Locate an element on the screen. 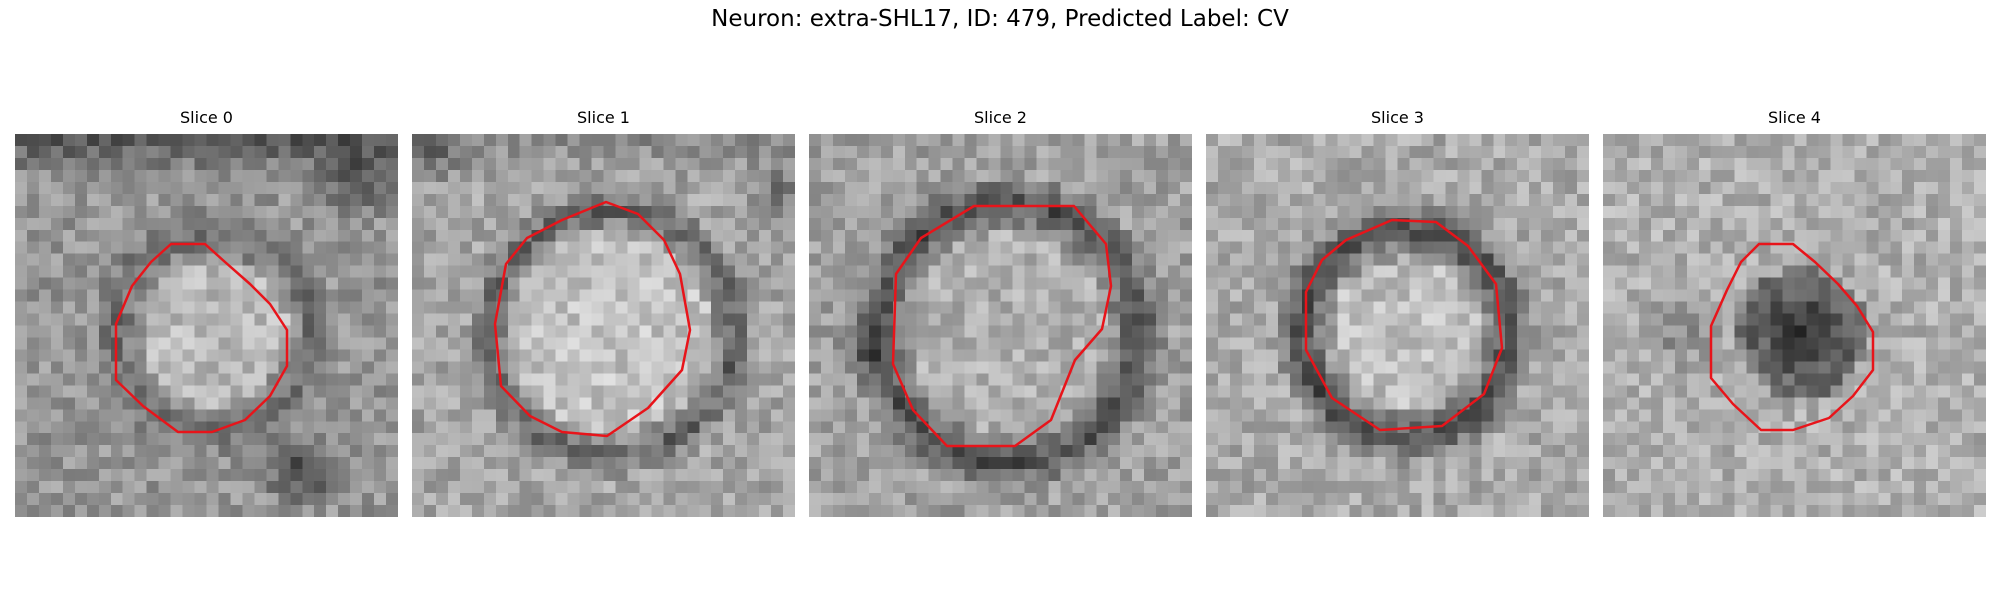 The width and height of the screenshot is (2000, 600). slice-panel-0: Slice 0 is located at coordinates (206, 313).